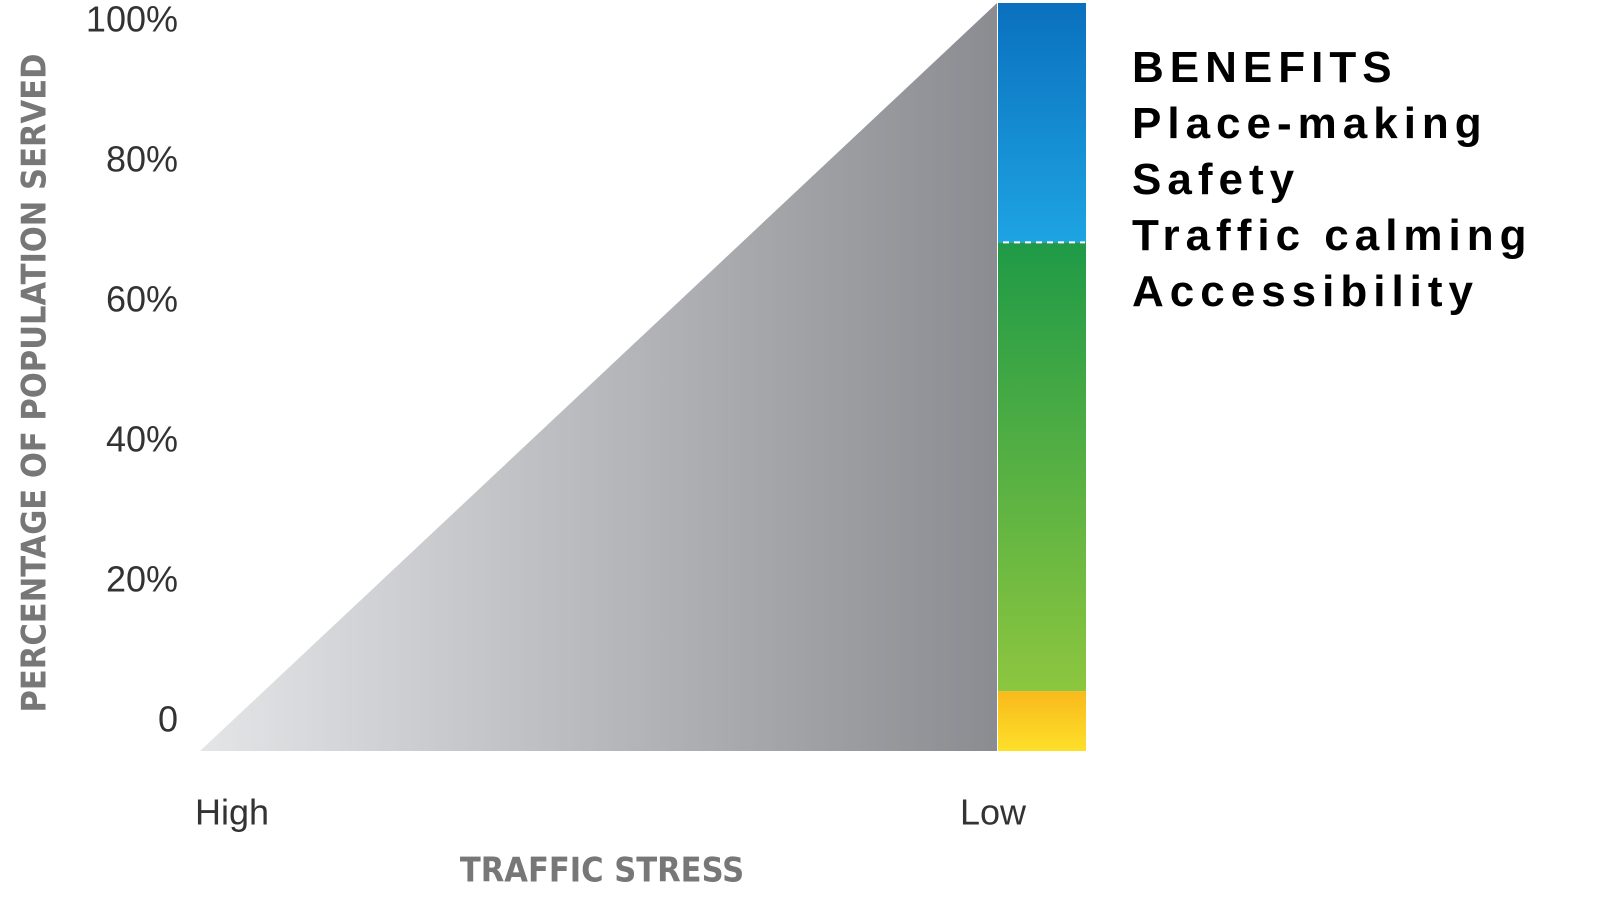 This screenshot has width=1613, height=918. Describe the element at coordinates (142, 439) in the screenshot. I see `y-tick-label: 40%` at that location.